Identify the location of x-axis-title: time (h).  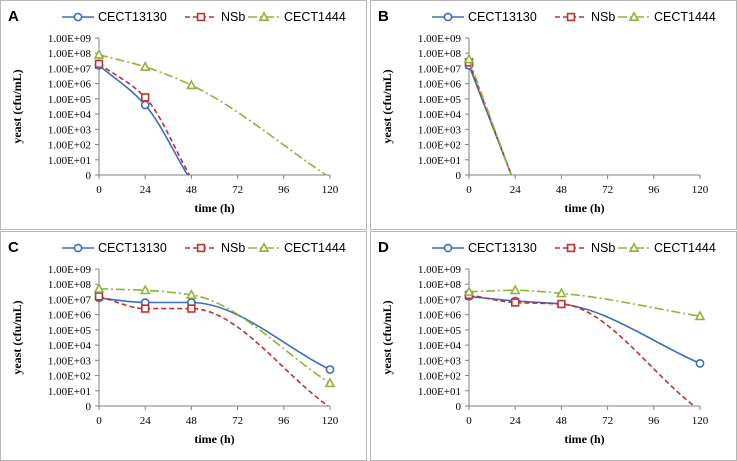
(584, 439).